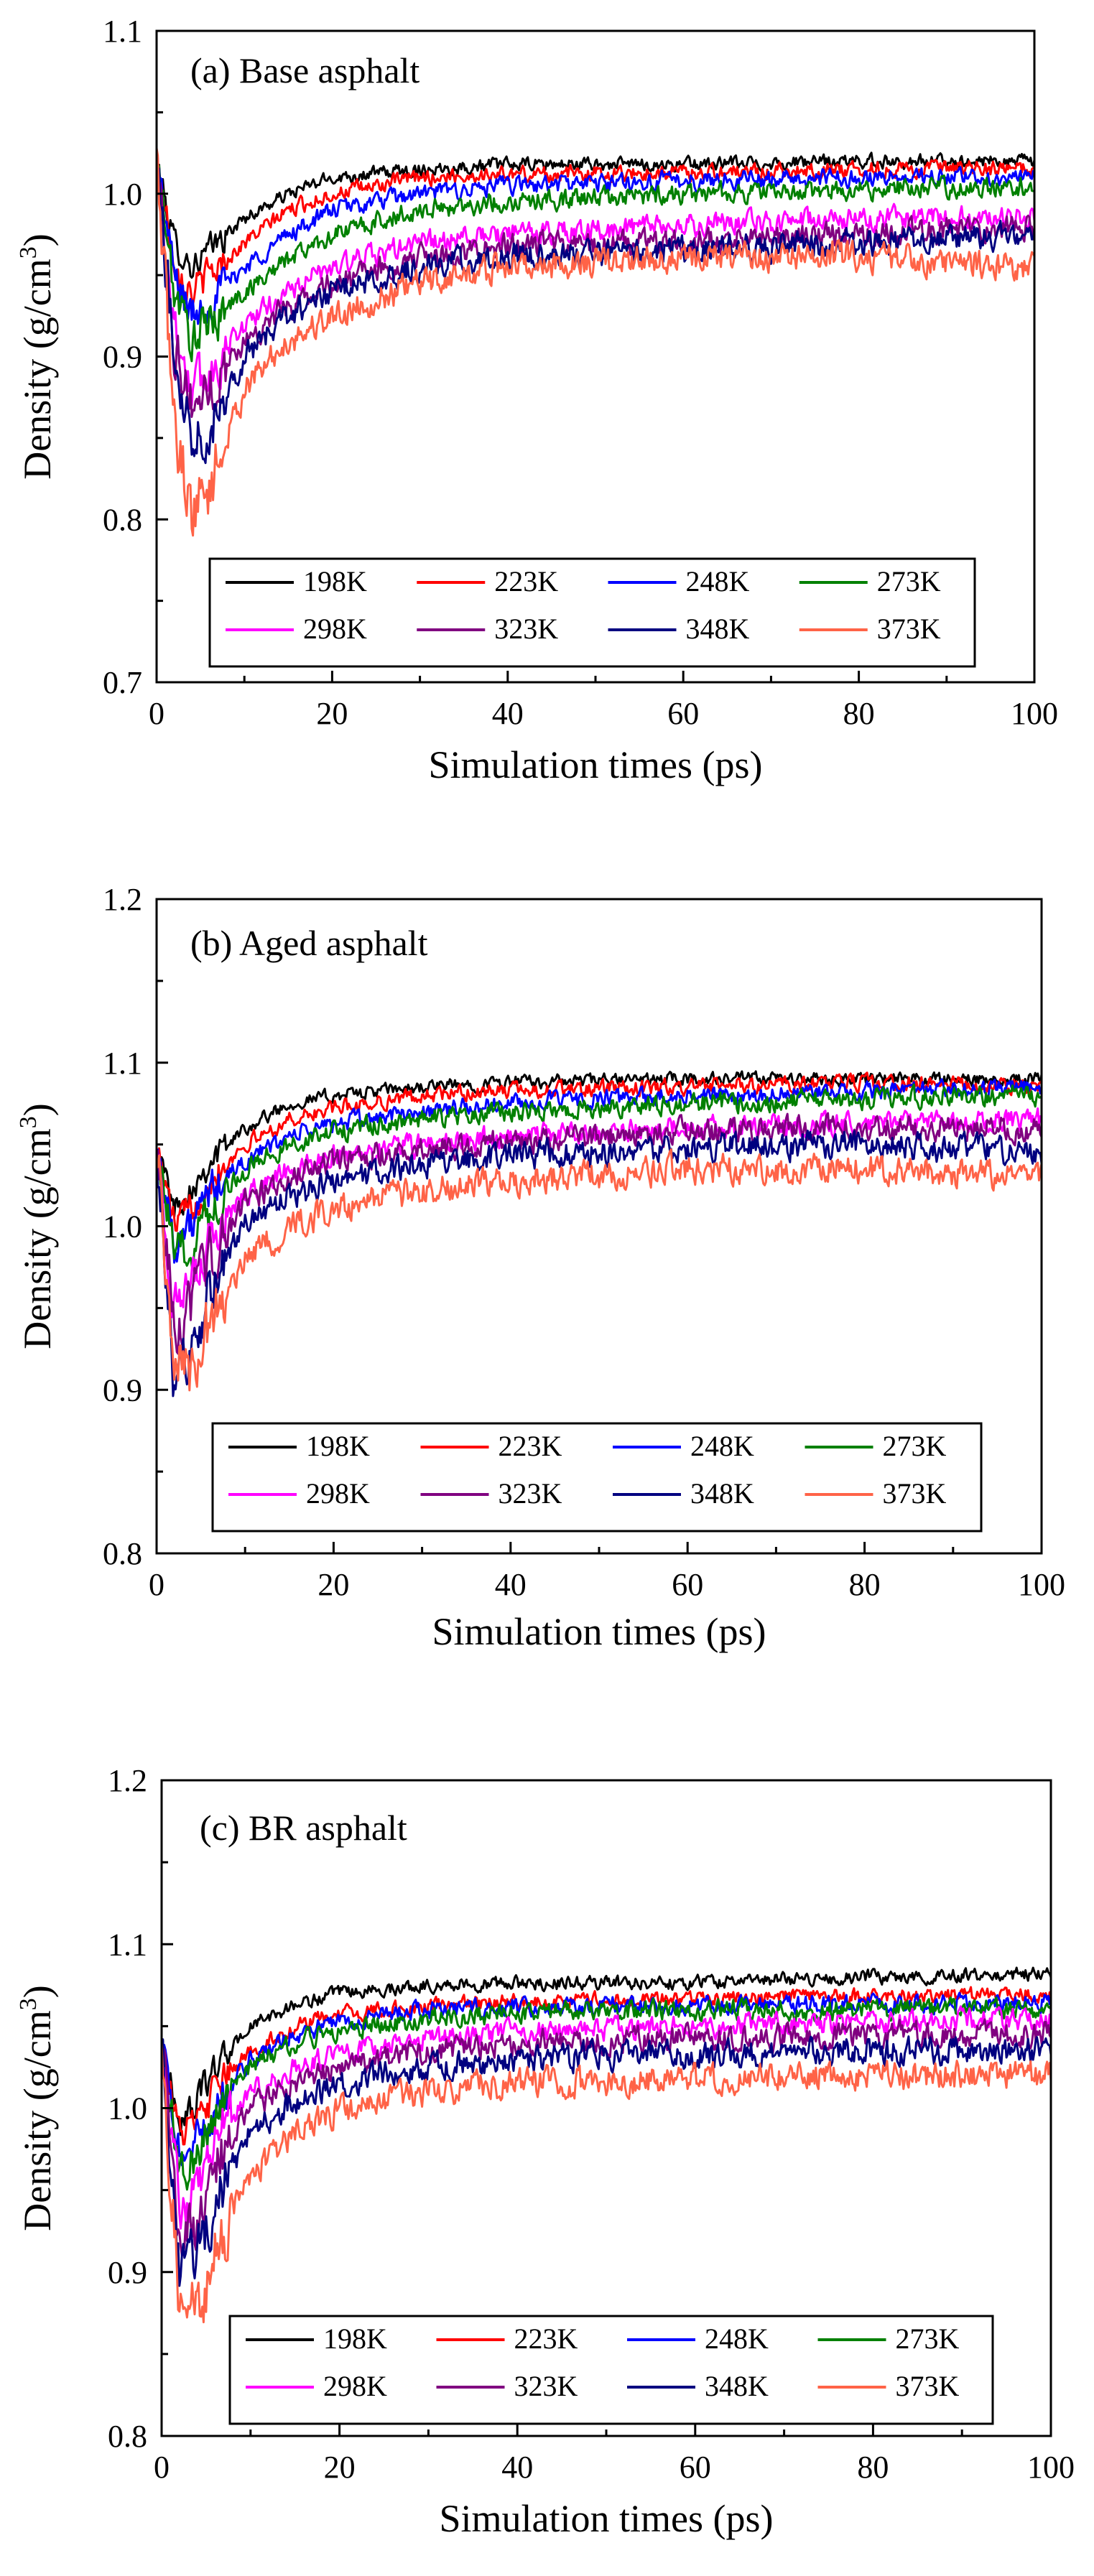 The width and height of the screenshot is (1094, 2576). Describe the element at coordinates (122, 682) in the screenshot. I see `y-tick-label: 0.7` at that location.